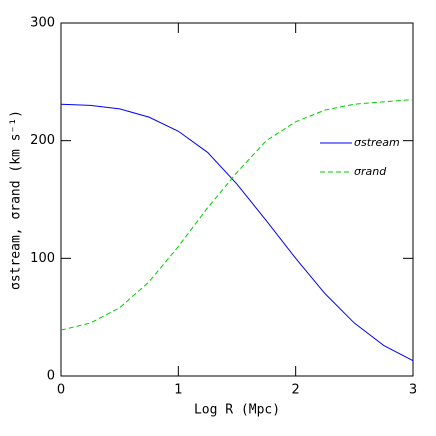 Image resolution: width=436 pixels, height=436 pixels. I want to click on x-axis-label: Log R (Mpc), so click(237, 410).